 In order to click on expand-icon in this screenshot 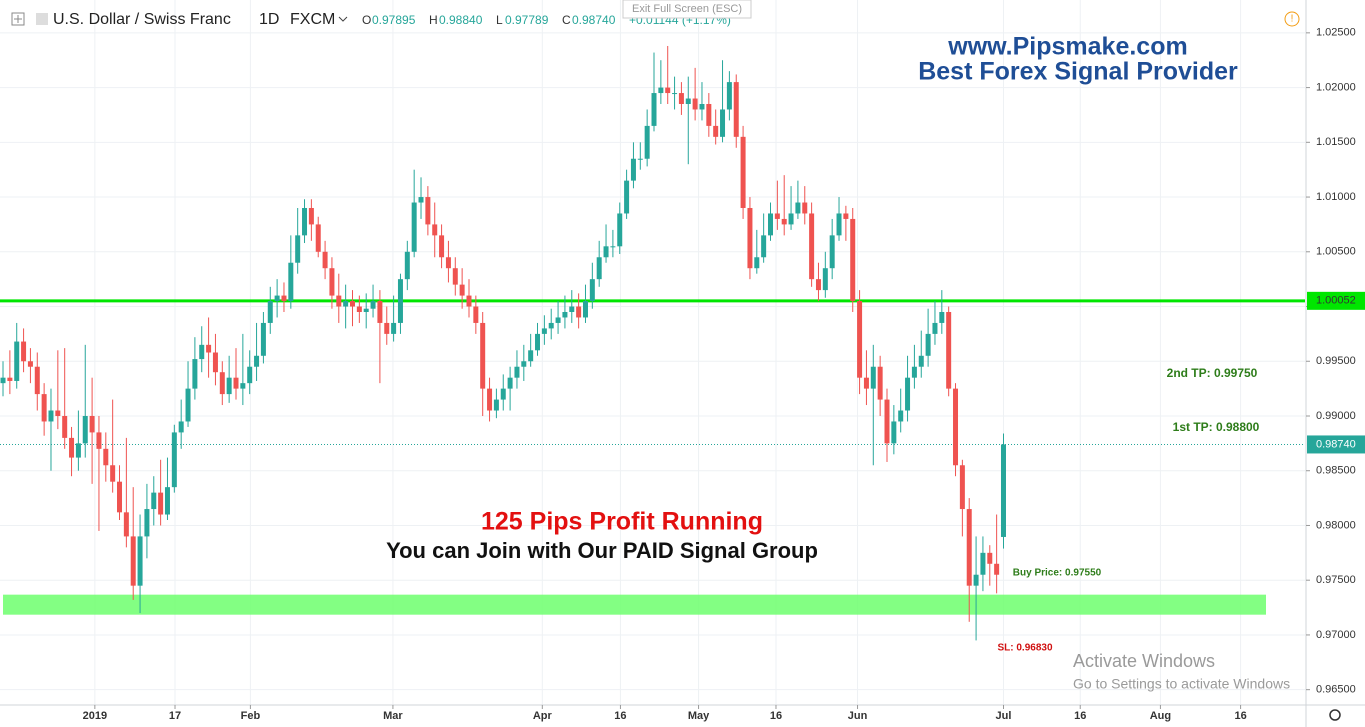, I will do `click(18, 19)`.